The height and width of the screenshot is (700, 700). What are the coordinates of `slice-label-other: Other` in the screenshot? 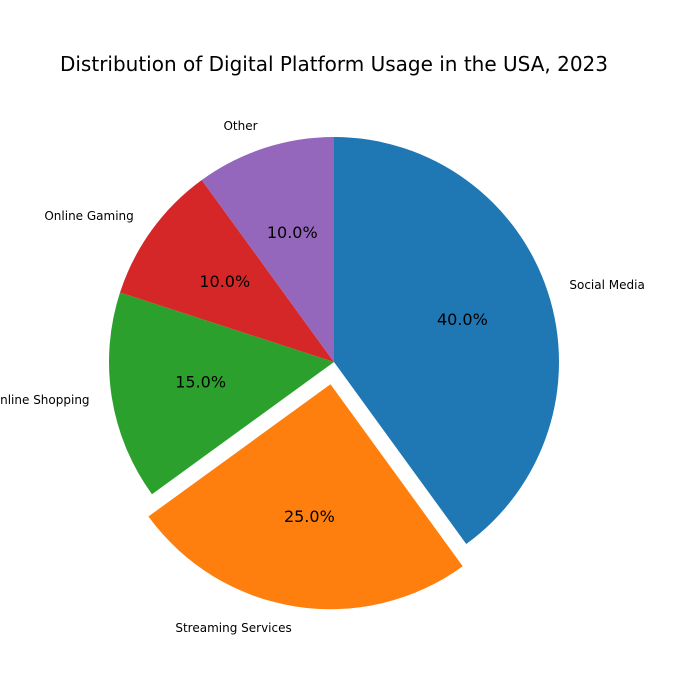 It's located at (240, 126).